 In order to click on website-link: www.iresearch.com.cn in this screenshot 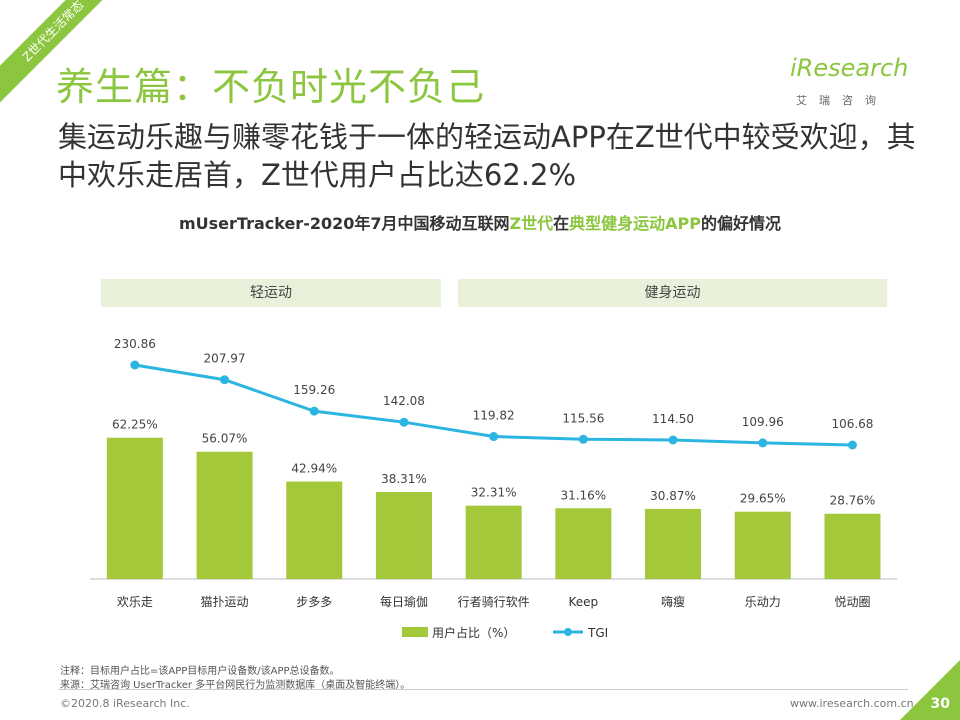, I will do `click(852, 703)`.